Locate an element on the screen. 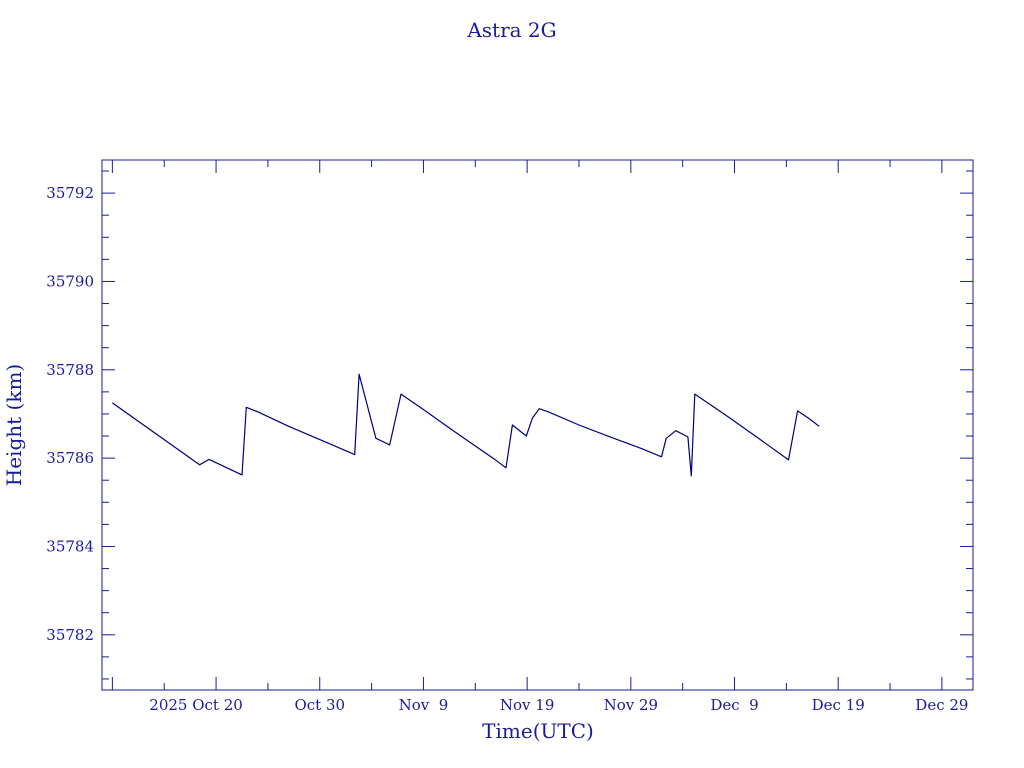 The width and height of the screenshot is (1024, 768). x-tick-label: Nov 29 is located at coordinates (631, 705).